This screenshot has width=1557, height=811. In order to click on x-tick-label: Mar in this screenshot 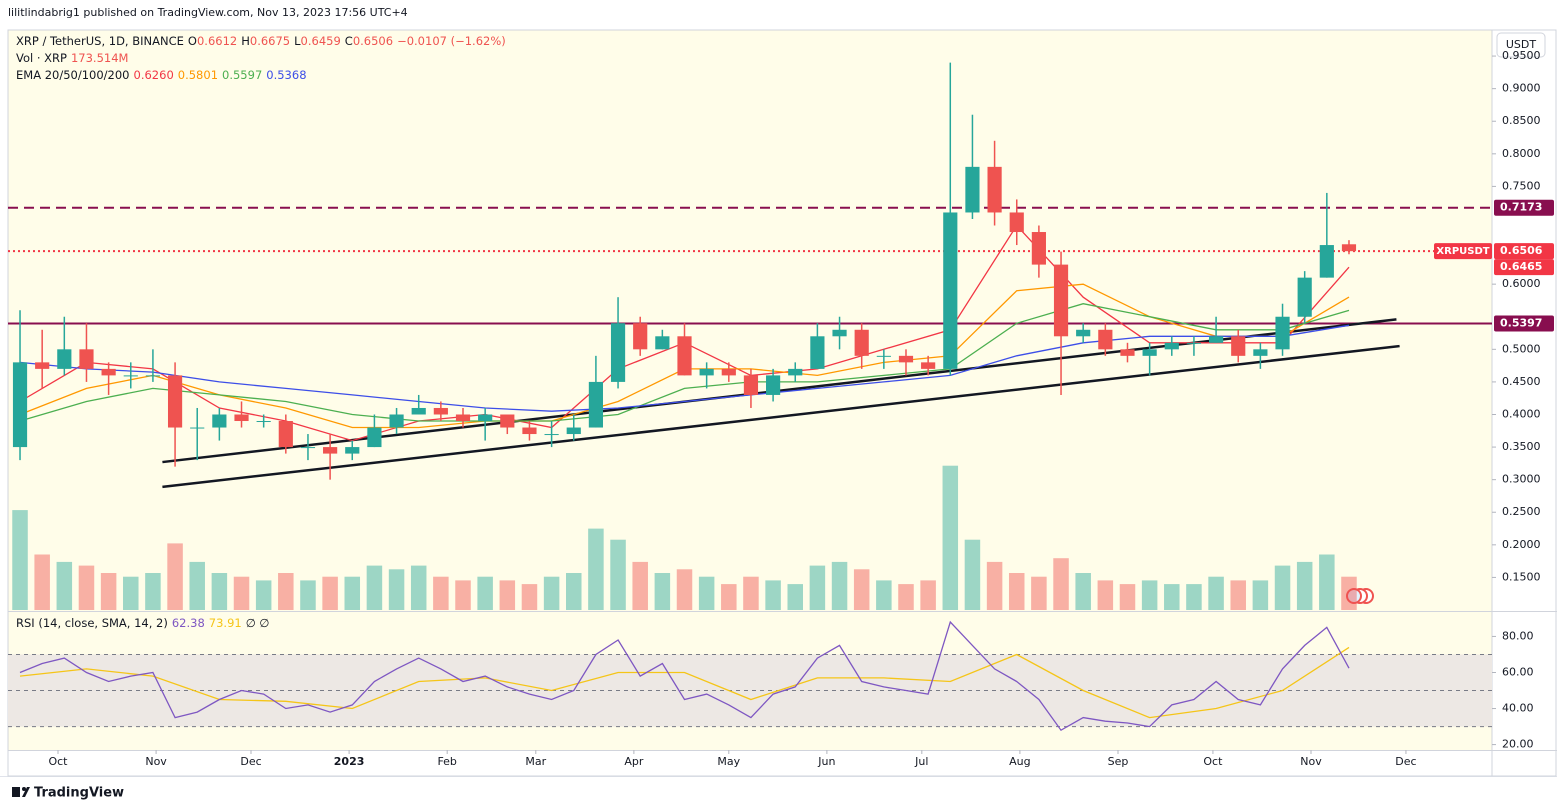, I will do `click(535, 761)`.